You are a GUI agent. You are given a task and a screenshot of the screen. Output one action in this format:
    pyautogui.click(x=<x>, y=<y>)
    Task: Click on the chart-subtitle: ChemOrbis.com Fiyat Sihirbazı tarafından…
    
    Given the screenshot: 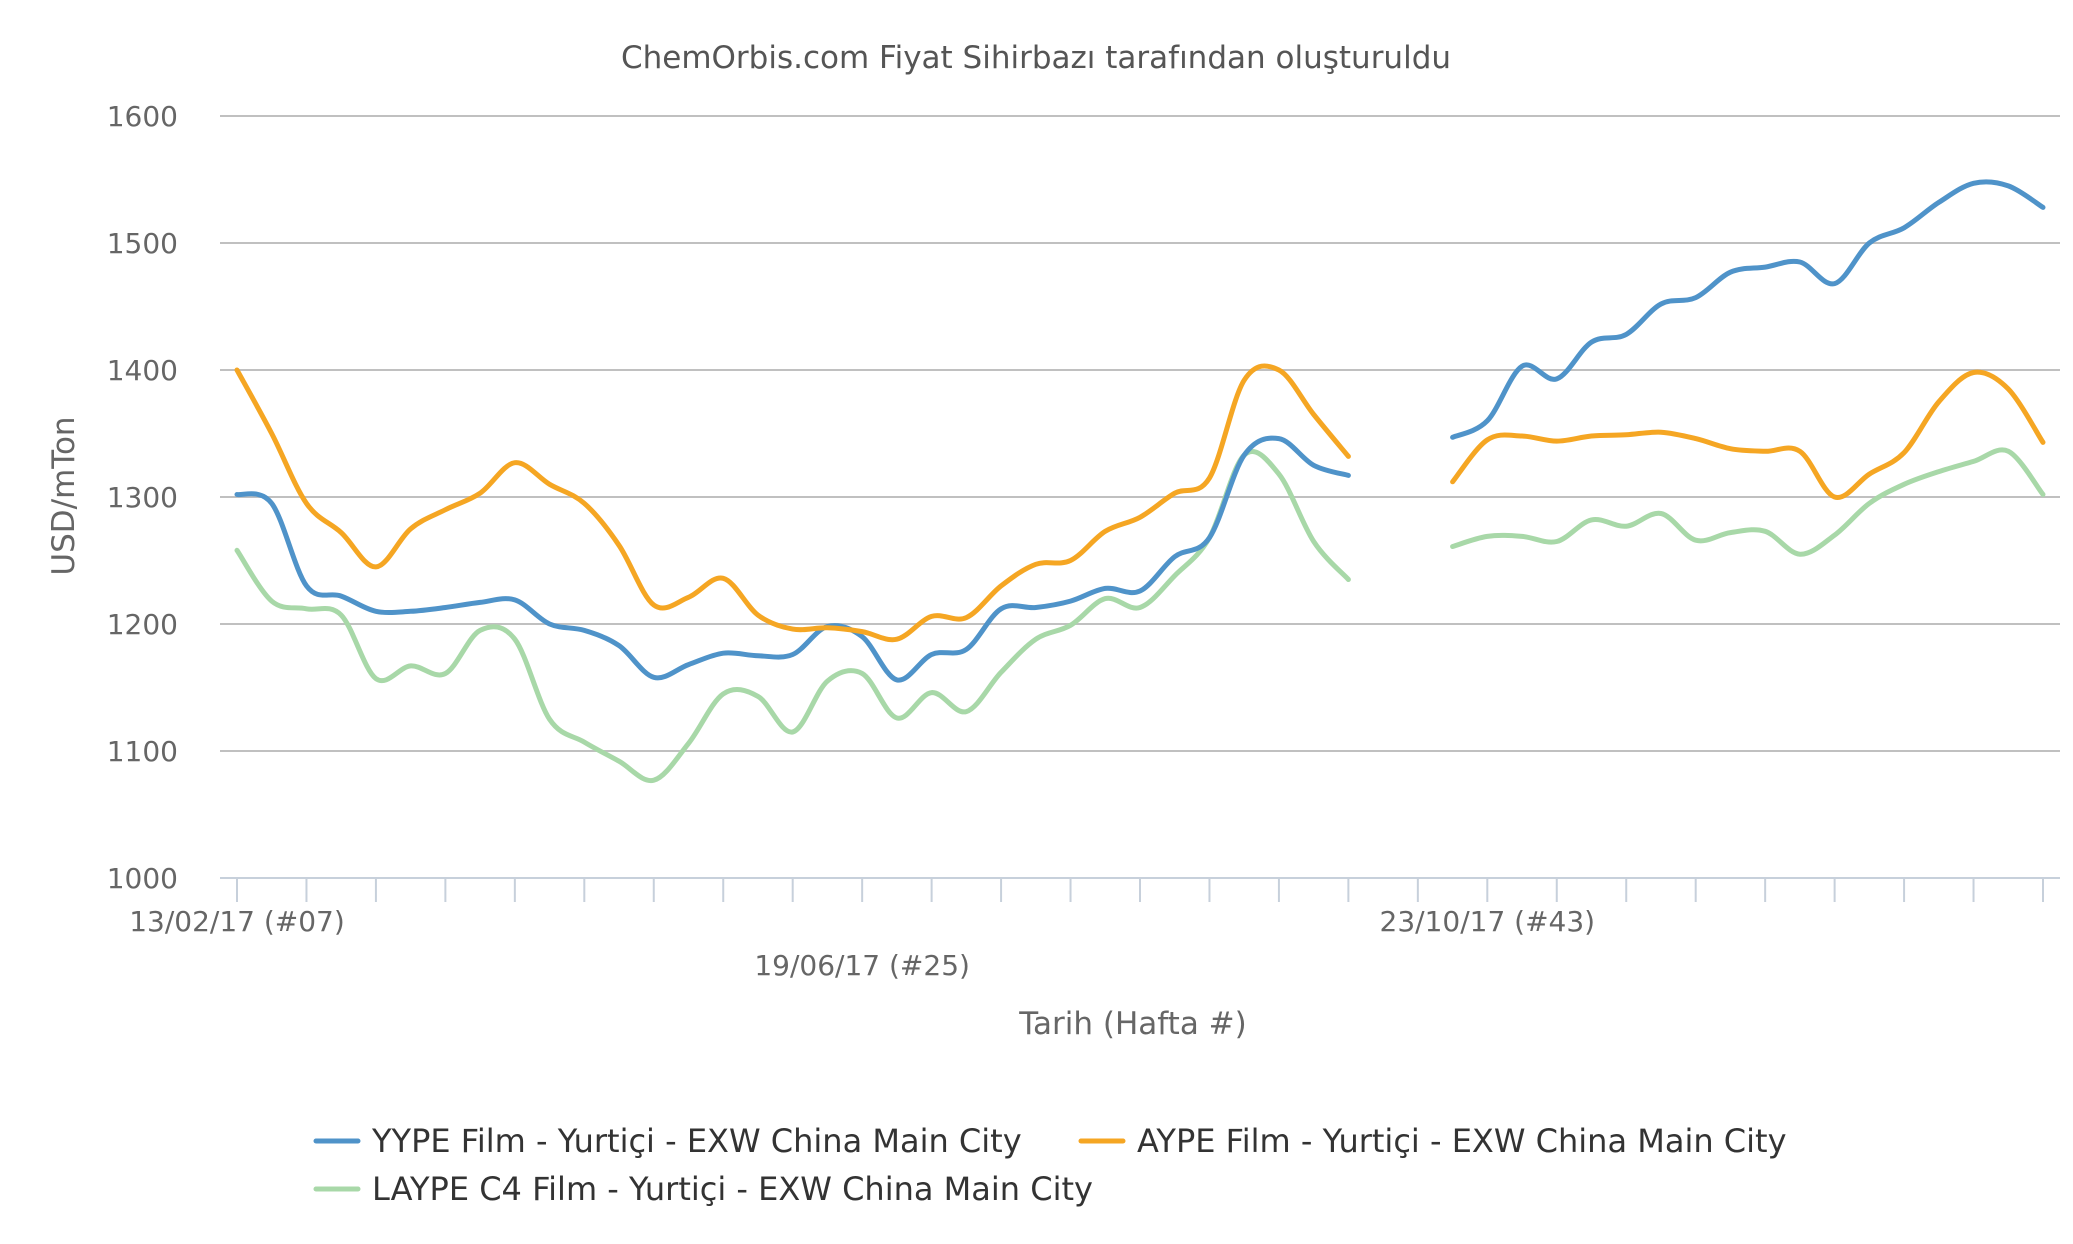 What is the action you would take?
    pyautogui.click(x=1036, y=58)
    